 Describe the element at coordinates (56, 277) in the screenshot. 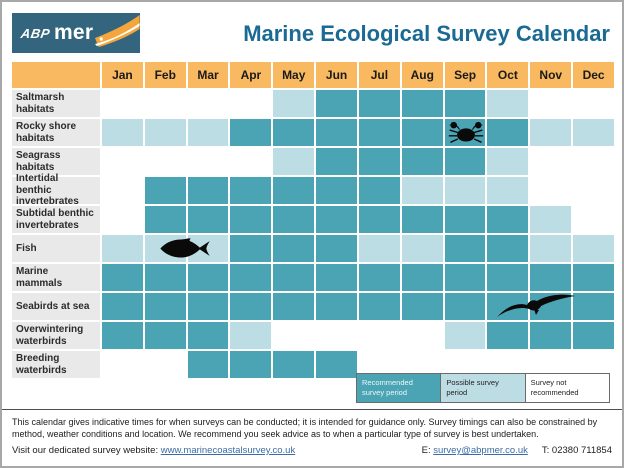

I see `row-label: Marine mammals` at that location.